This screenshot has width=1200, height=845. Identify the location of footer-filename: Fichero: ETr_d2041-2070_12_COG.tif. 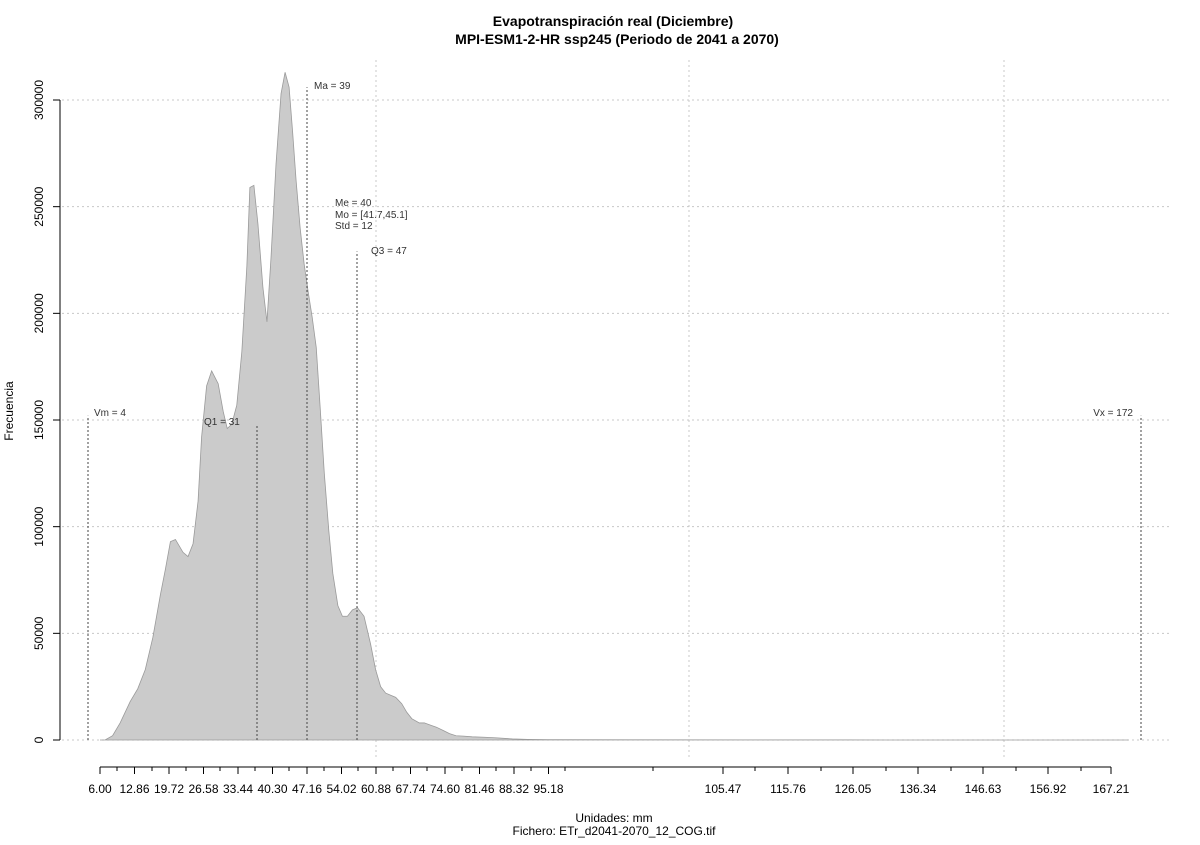
(615, 831).